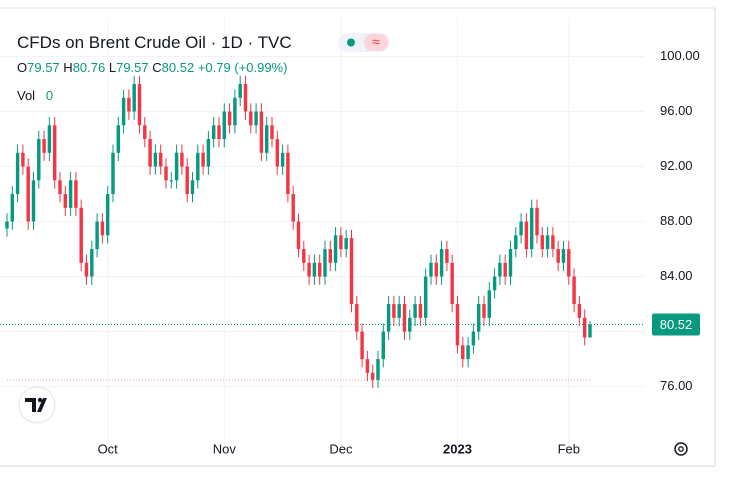 Image resolution: width=735 pixels, height=488 pixels. Describe the element at coordinates (68, 67) in the screenshot. I see `legend-label: H` at that location.